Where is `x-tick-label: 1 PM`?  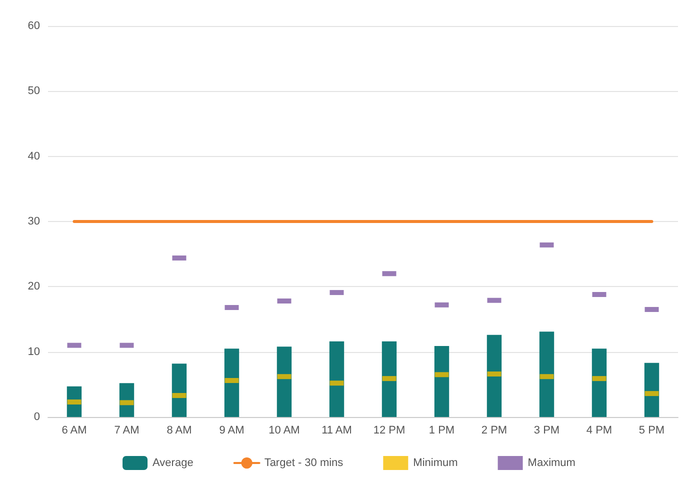 x-tick-label: 1 PM is located at coordinates (441, 430).